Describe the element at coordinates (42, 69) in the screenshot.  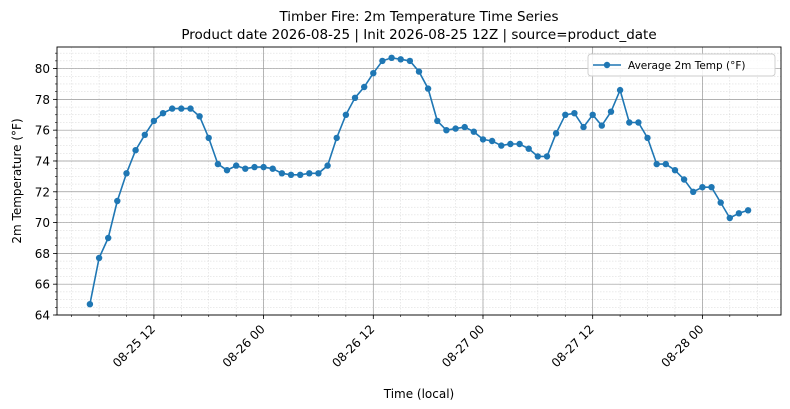
I see `y-tick-label: 80` at that location.